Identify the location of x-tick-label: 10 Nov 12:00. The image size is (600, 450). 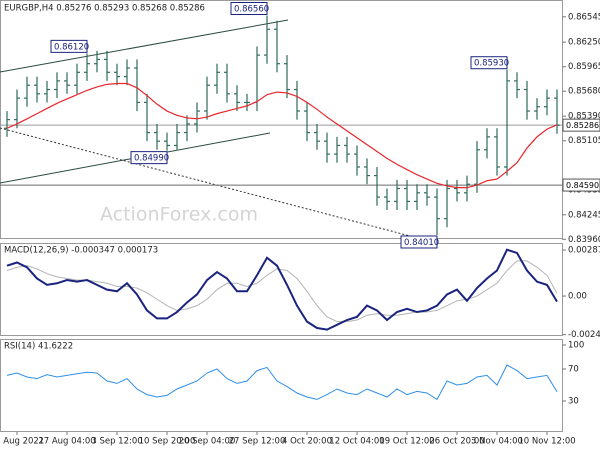
(546, 442).